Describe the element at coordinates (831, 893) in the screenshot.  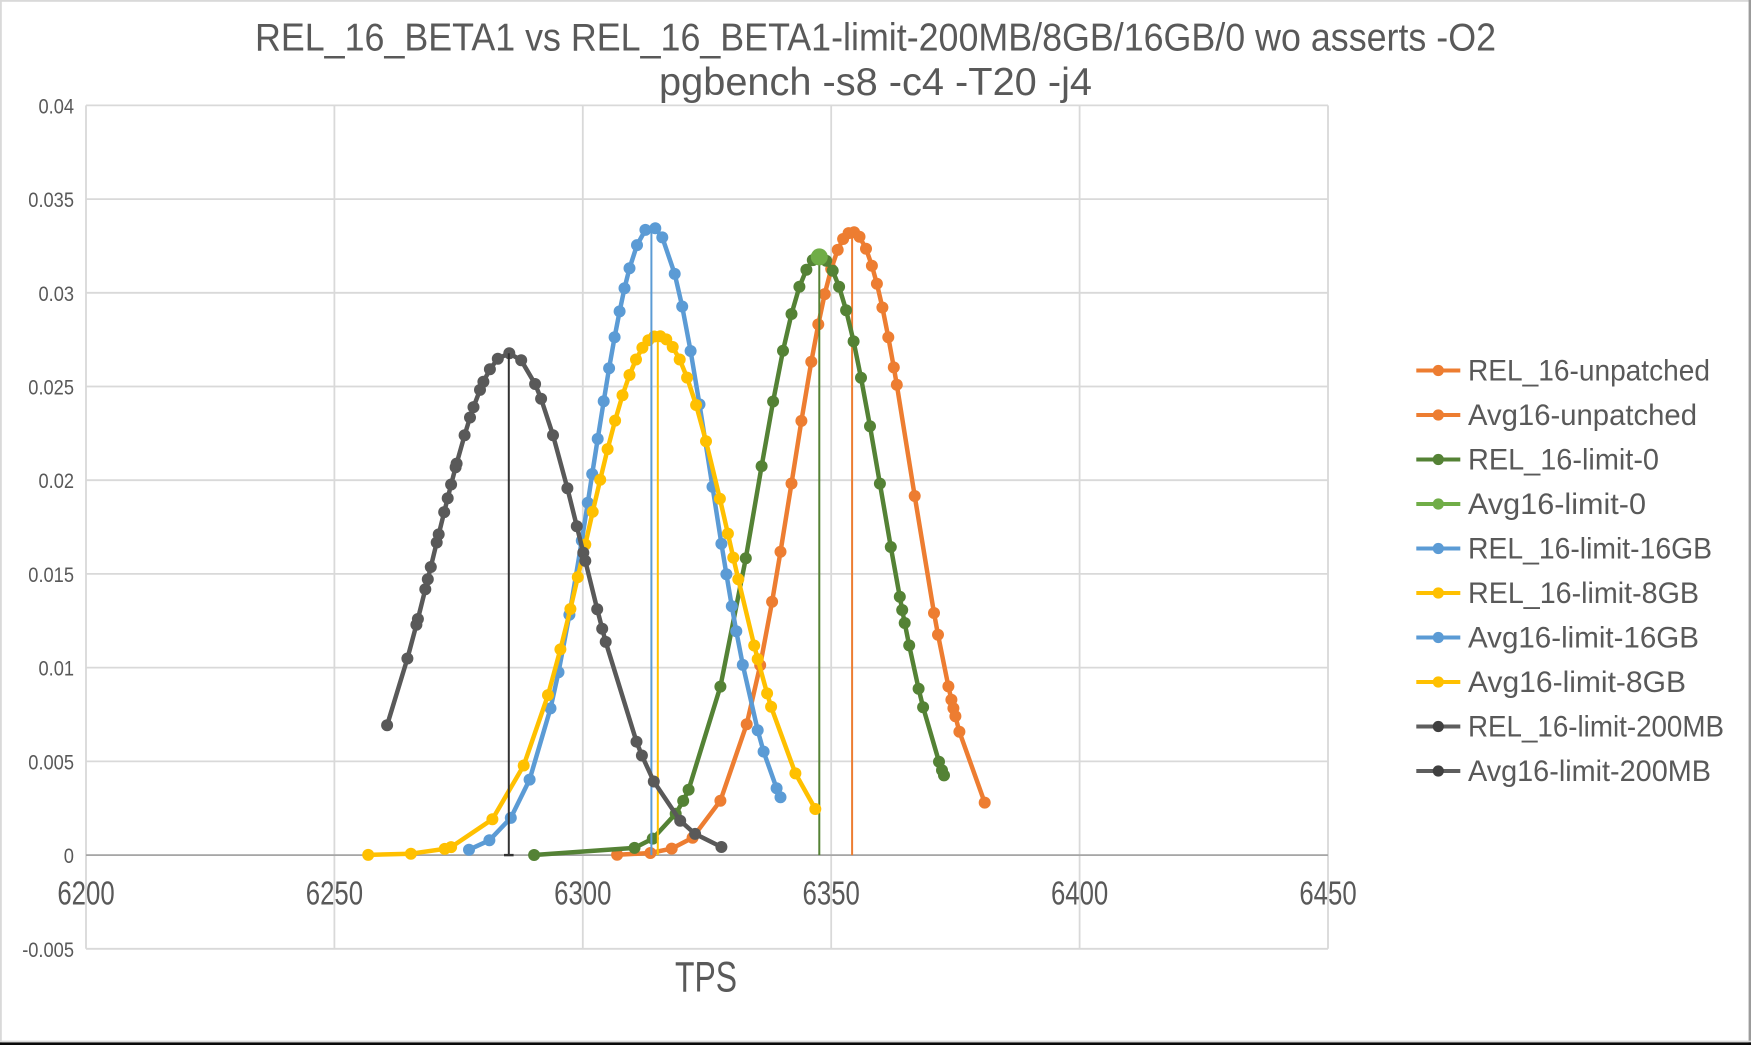
I see `svg-text: 6350` at that location.